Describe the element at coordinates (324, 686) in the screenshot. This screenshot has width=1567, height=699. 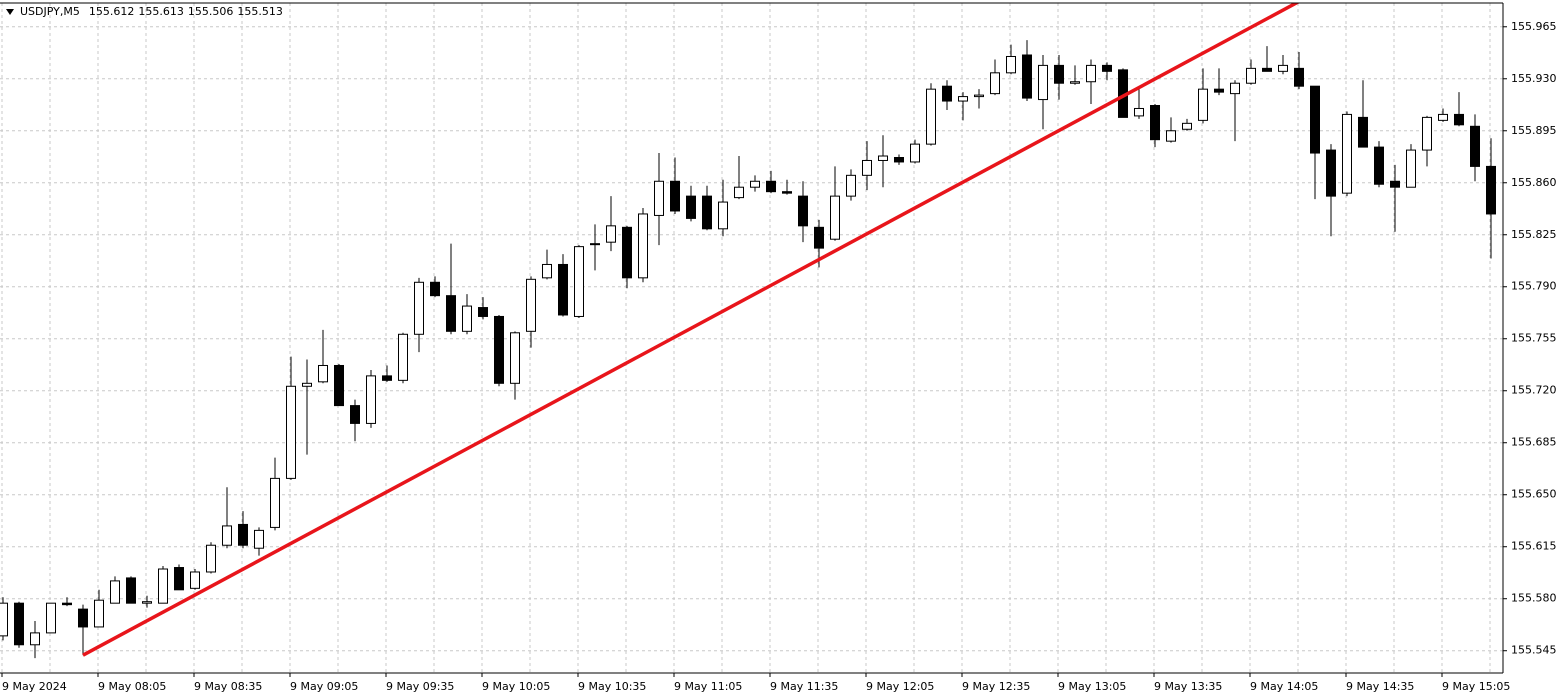
I see `x-tick-label: 9 May 09:05` at that location.